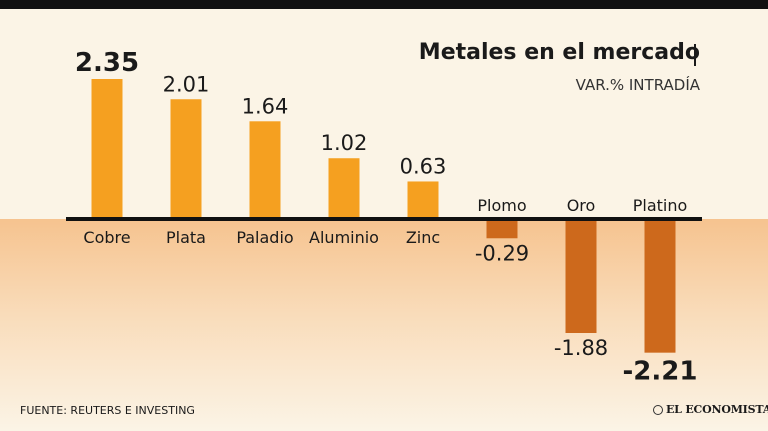  Describe the element at coordinates (423, 237) in the screenshot. I see `category-label-zinc: Zinc` at that location.